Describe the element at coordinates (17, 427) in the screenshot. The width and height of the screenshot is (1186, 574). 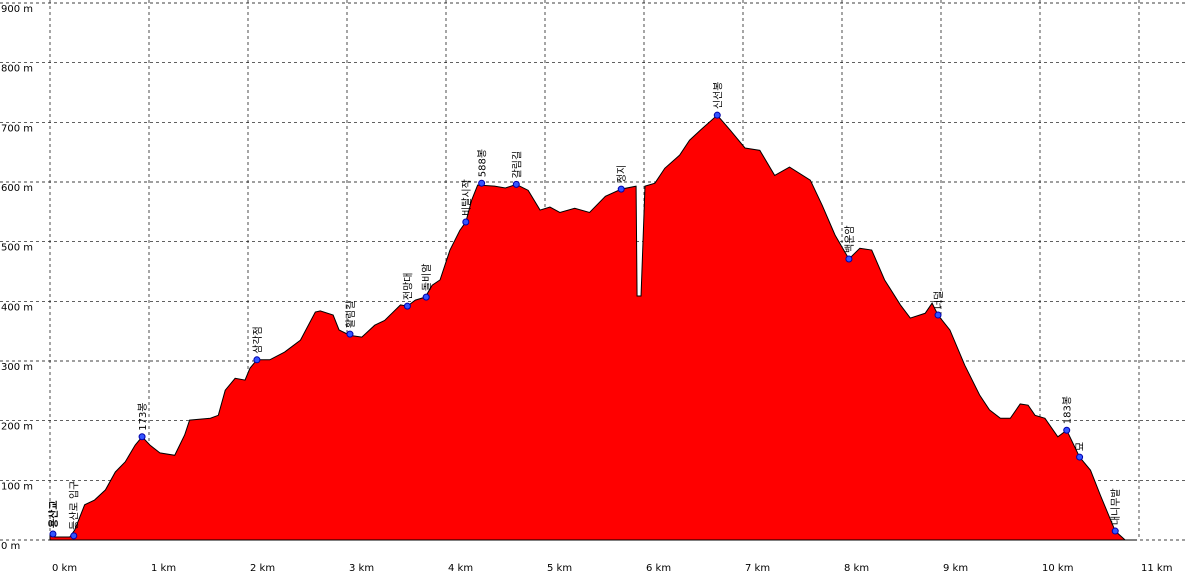
I see `y-tick-label: 200 m` at that location.